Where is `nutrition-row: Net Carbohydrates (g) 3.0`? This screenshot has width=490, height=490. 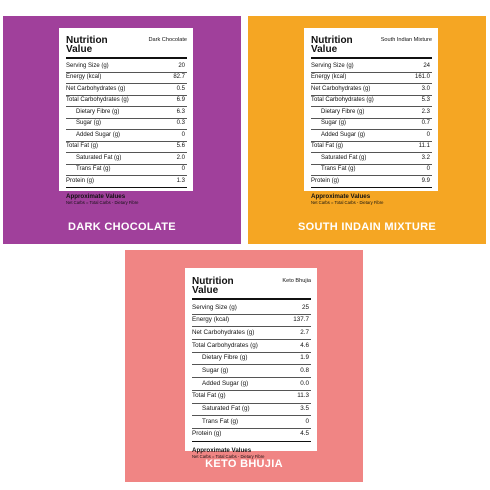 nutrition-row: Net Carbohydrates (g) 3.0 is located at coordinates (371, 90).